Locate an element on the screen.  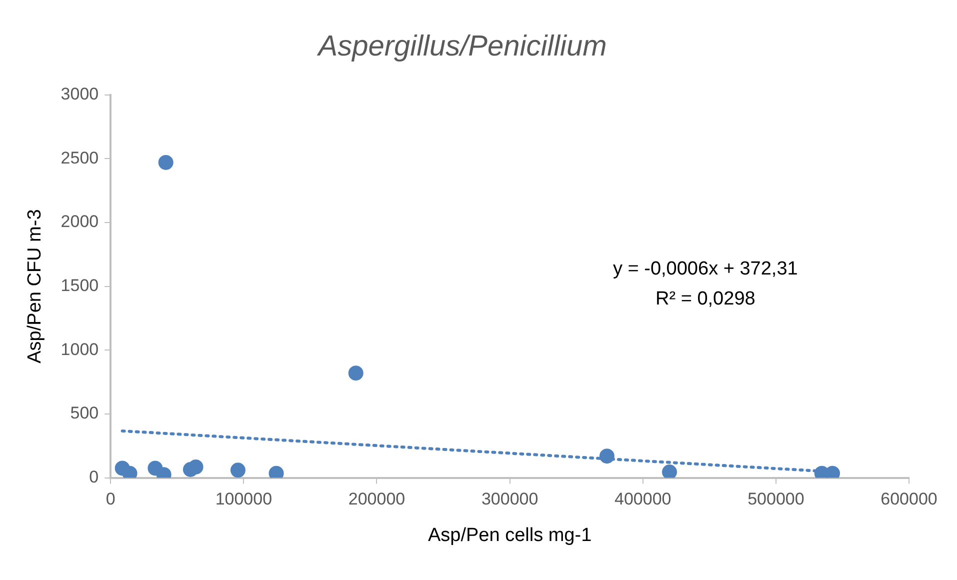
x-tick-label: 300000 is located at coordinates (509, 499).